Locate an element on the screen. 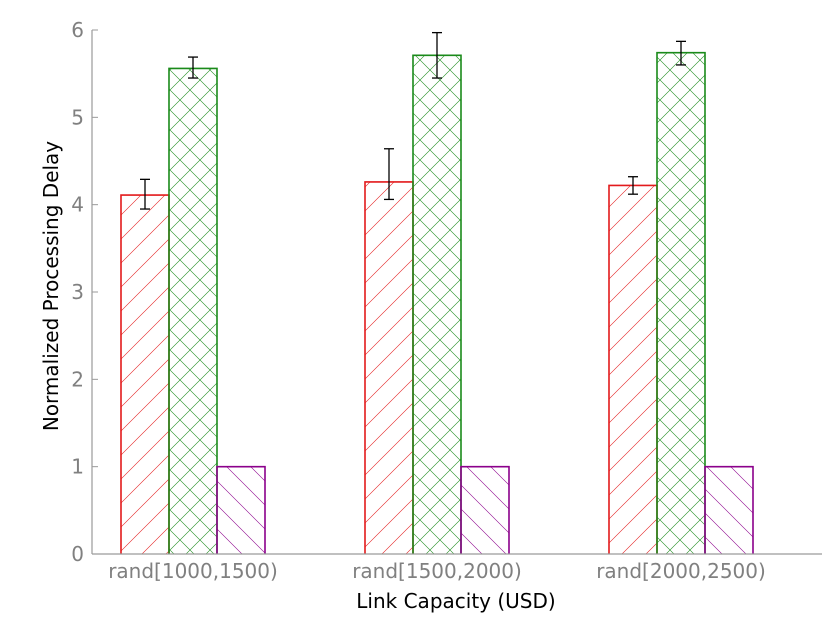  bar-s2-c2 is located at coordinates (729, 509).